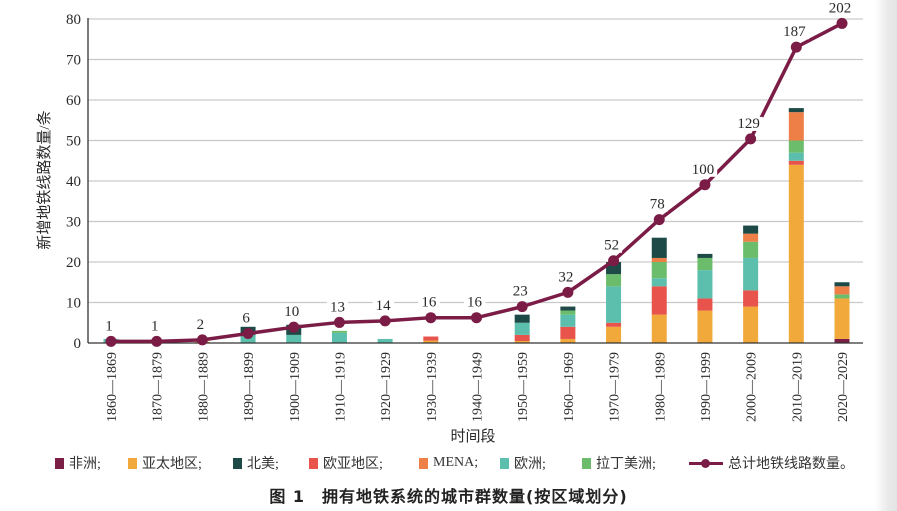 This screenshot has width=897, height=511. I want to click on x-tick-label: 1890—1899, so click(249, 387).